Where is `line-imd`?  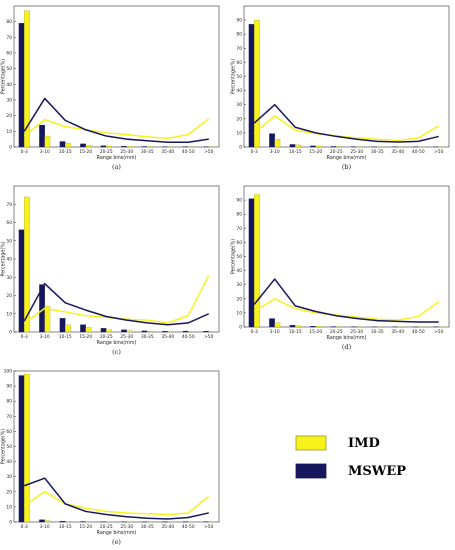
line-imd is located at coordinates (116, 300).